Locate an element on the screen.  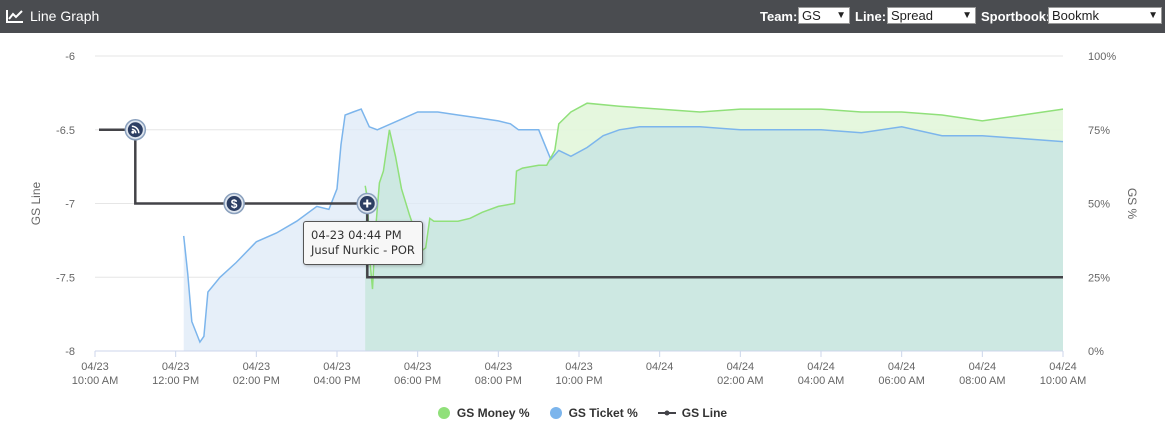
y-right-tick-label: 100% is located at coordinates (1102, 57).